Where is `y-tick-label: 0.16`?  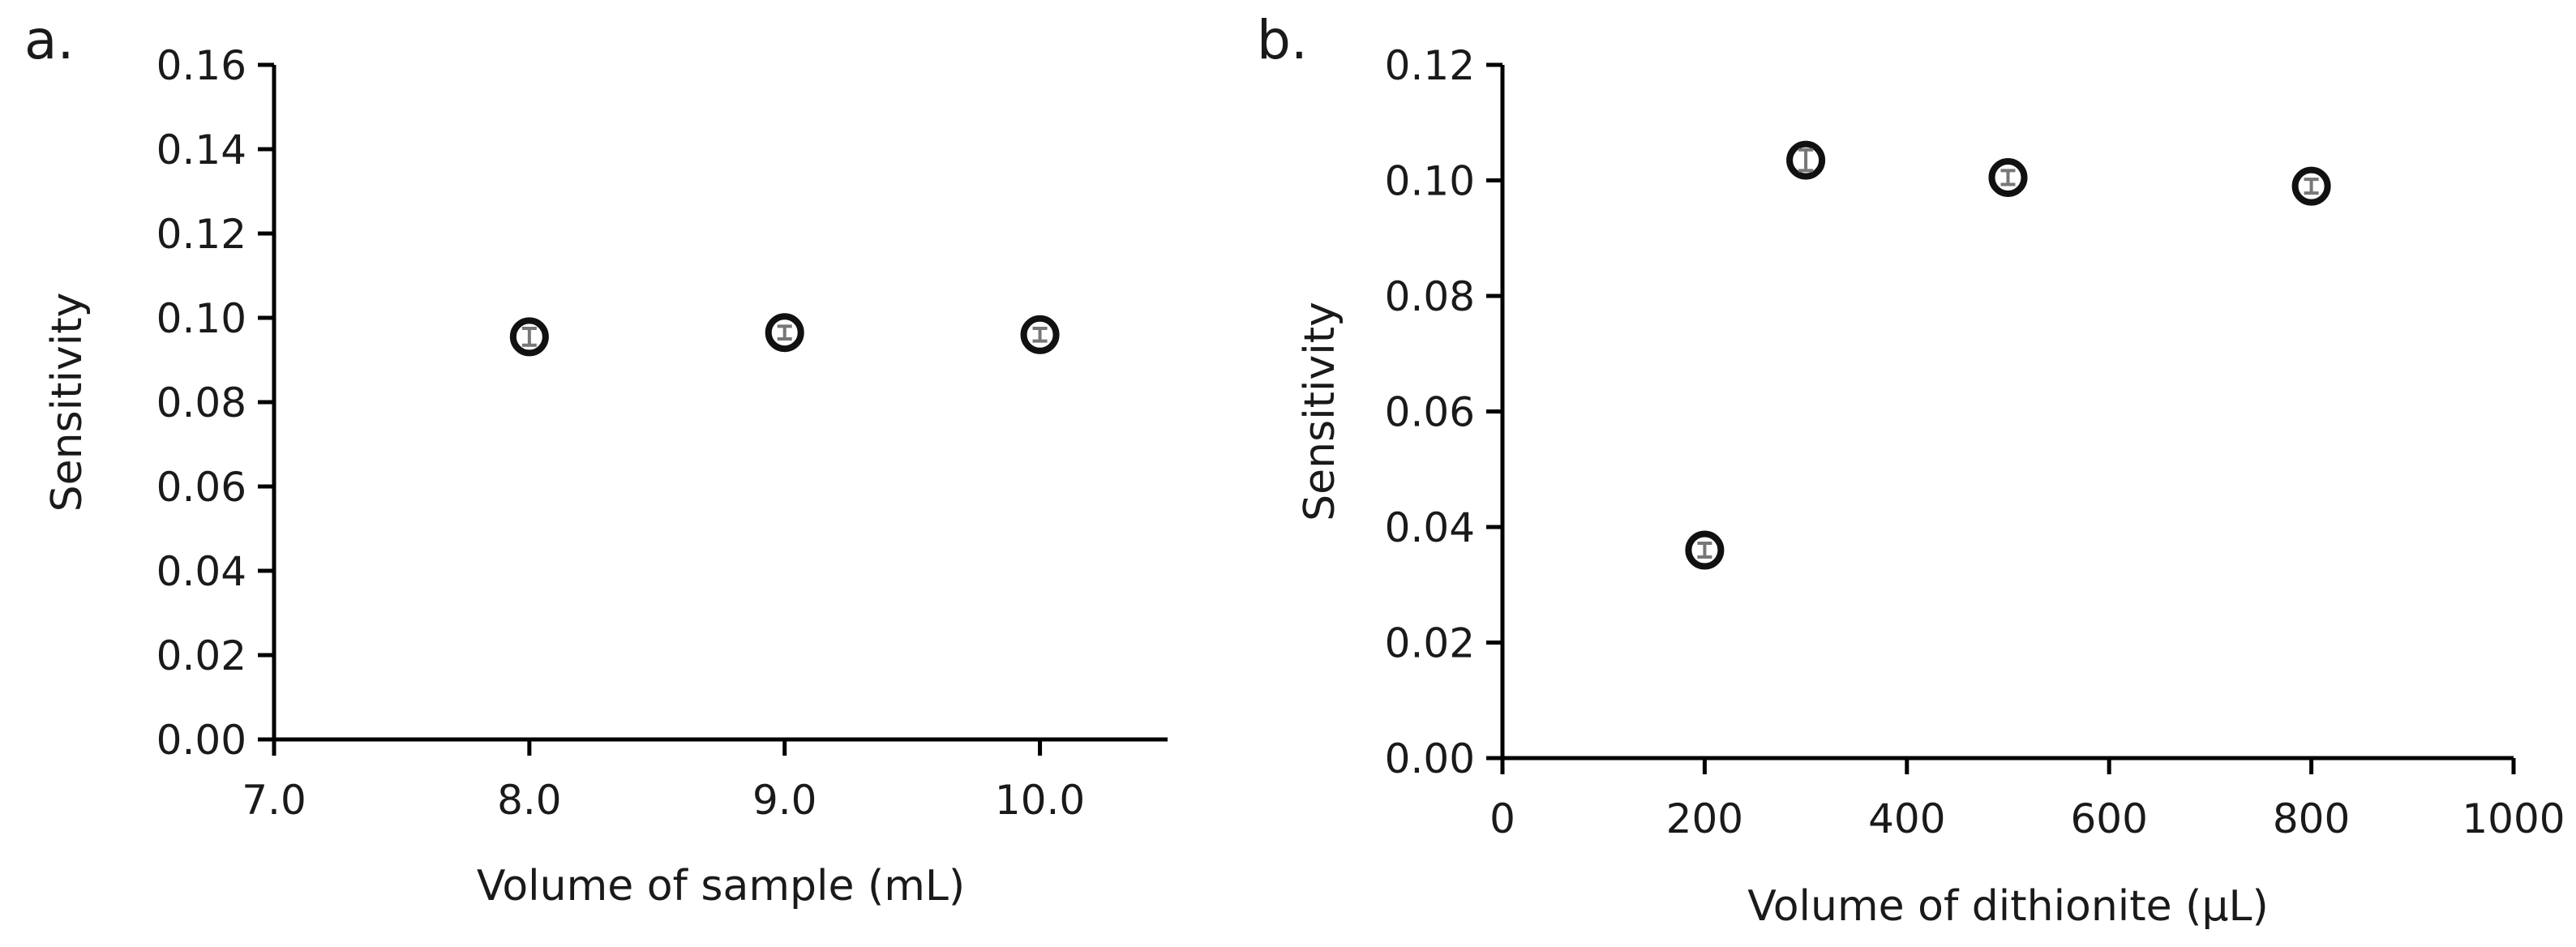 y-tick-label: 0.16 is located at coordinates (201, 66).